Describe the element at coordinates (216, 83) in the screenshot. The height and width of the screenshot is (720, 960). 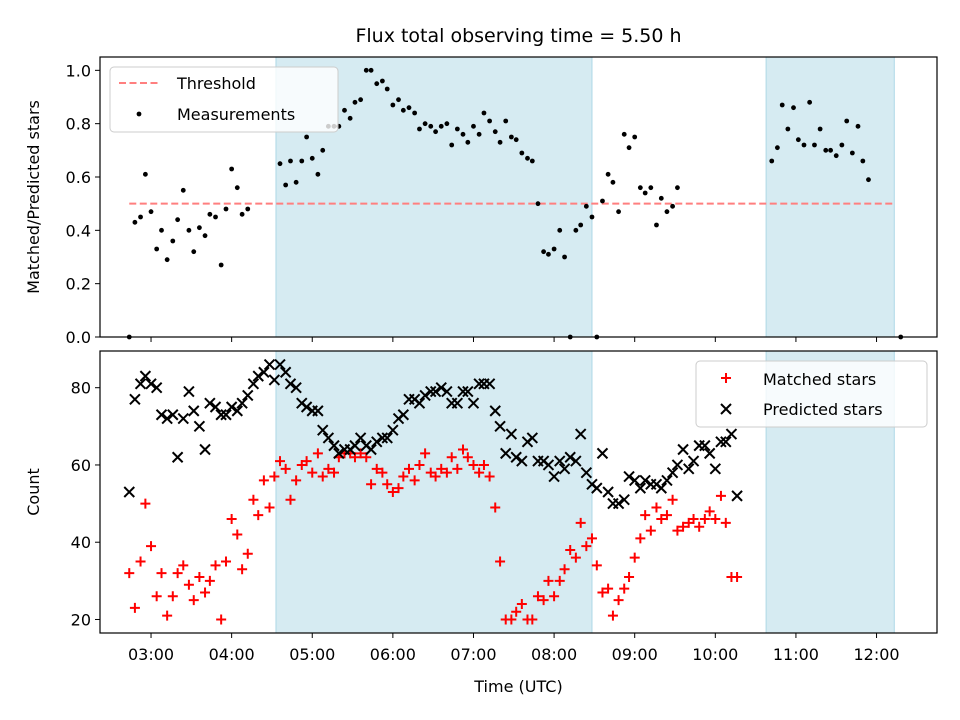
I see `legend-threshold-label: Threshold` at that location.